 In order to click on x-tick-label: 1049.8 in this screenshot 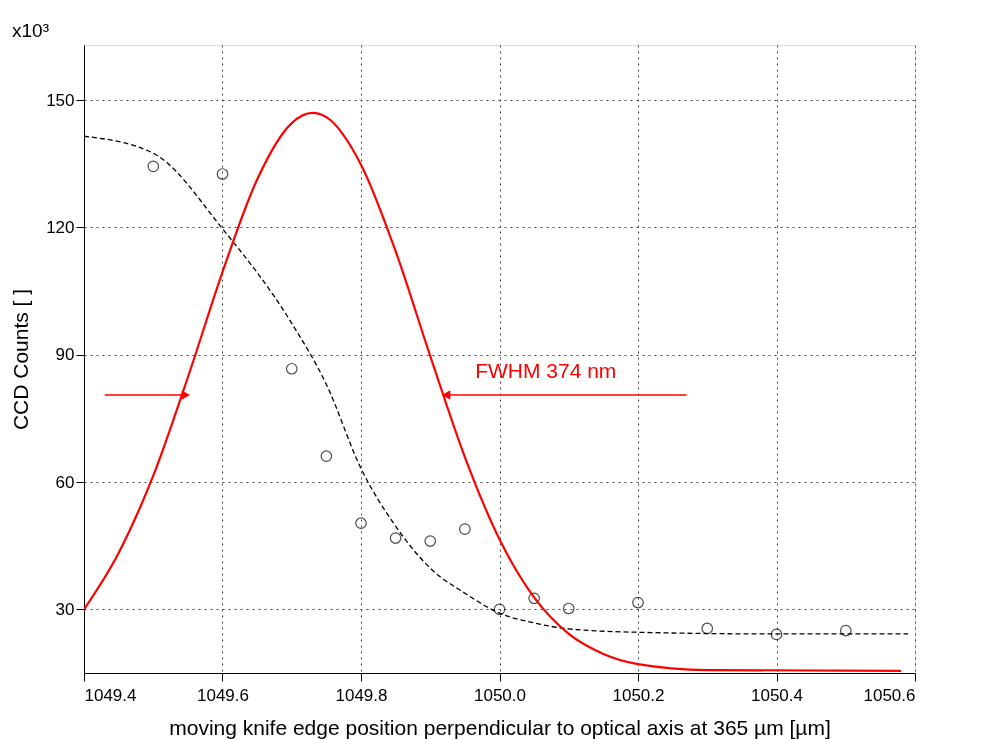, I will do `click(361, 695)`.